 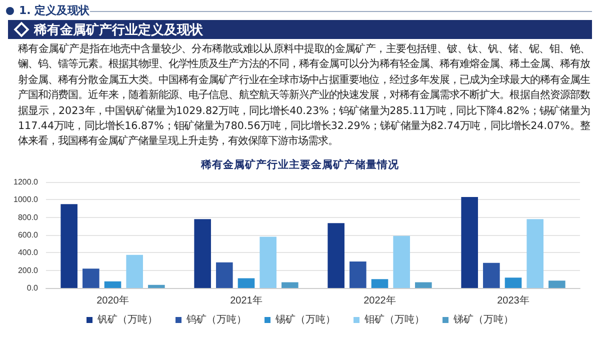 I want to click on text: 稀有金属矿产行业定义及现状, so click(x=118, y=30).